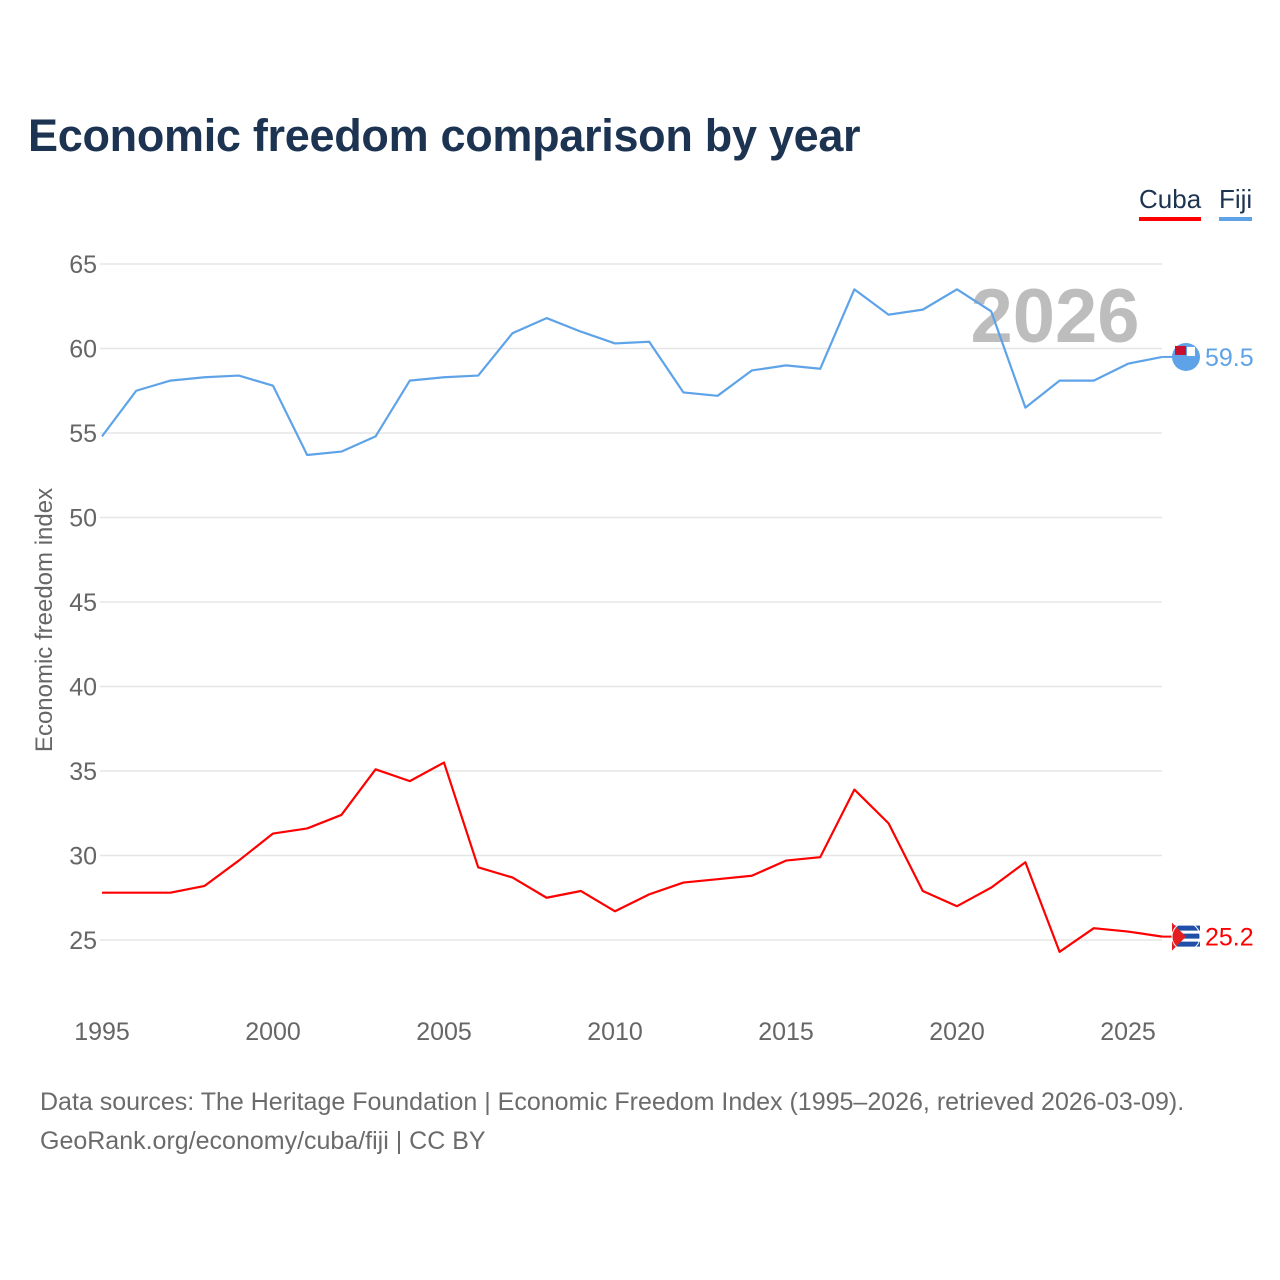 The width and height of the screenshot is (1280, 1280). Describe the element at coordinates (786, 1032) in the screenshot. I see `x-tick-label: 2015` at that location.